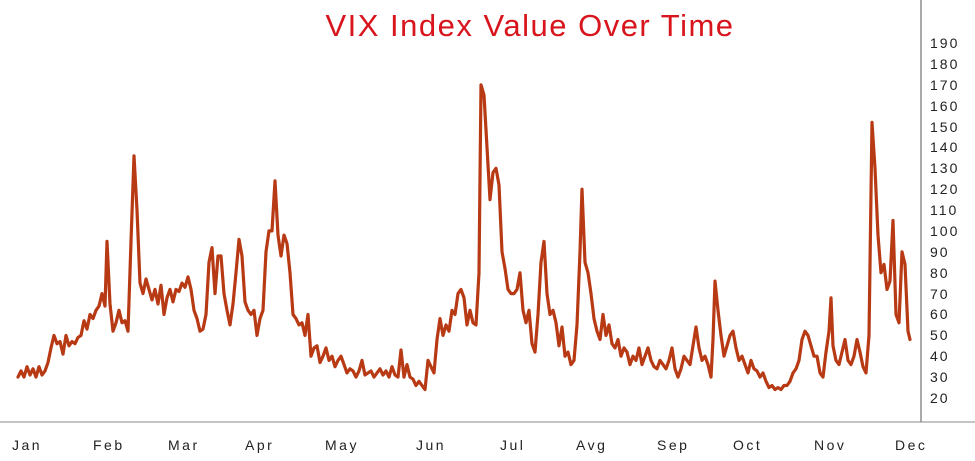 Image resolution: width=975 pixels, height=461 pixels. I want to click on y-tick-label: 30, so click(940, 377).